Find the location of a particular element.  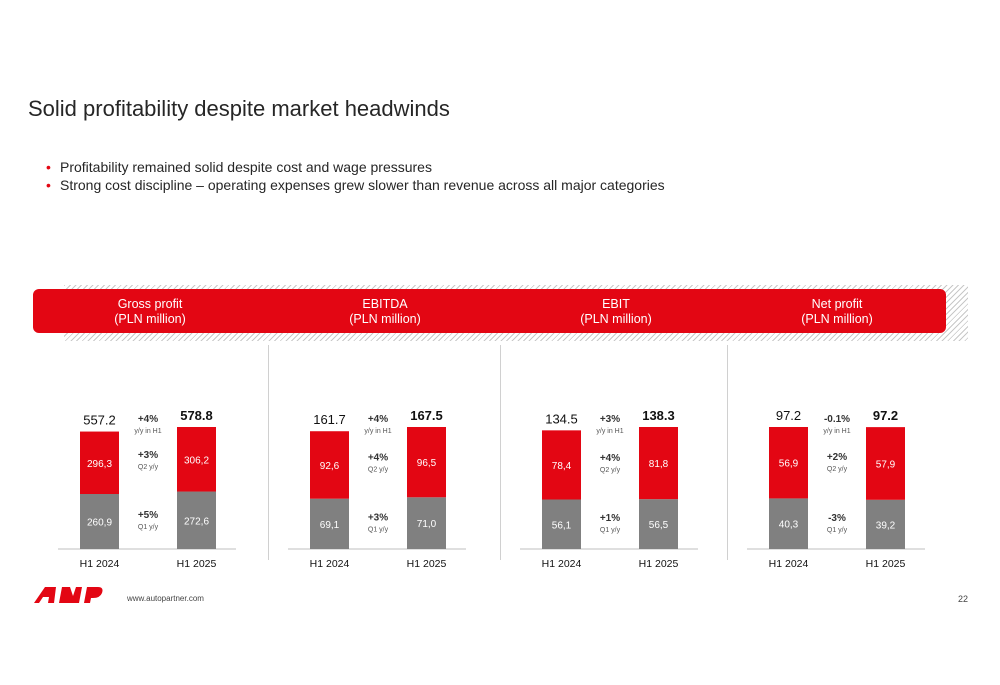

total-label: 161.7 is located at coordinates (329, 419).